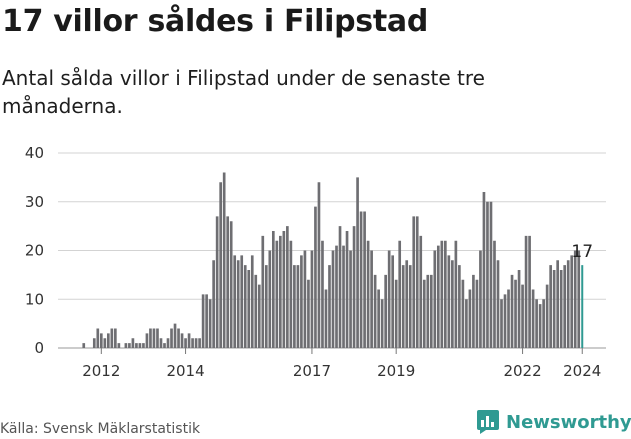 This screenshot has height=439, width=631. What do you see at coordinates (582, 252) in the screenshot?
I see `highlight-value-label: 17` at bounding box center [582, 252].